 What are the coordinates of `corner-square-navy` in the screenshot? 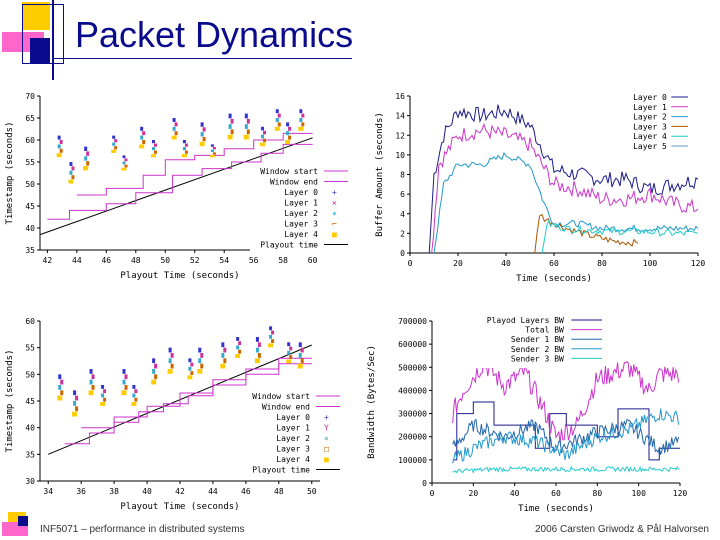 It's located at (40, 51).